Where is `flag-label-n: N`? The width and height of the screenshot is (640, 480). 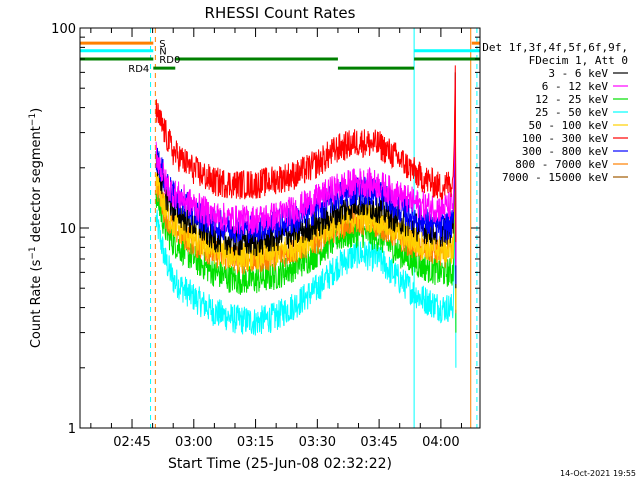 flag-label-n: N is located at coordinates (162, 52).